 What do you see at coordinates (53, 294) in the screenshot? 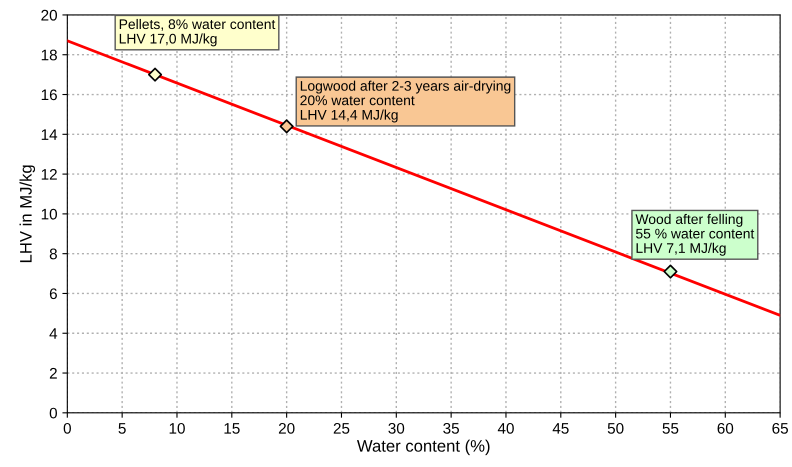
I see `y-tick-label: 6` at bounding box center [53, 294].